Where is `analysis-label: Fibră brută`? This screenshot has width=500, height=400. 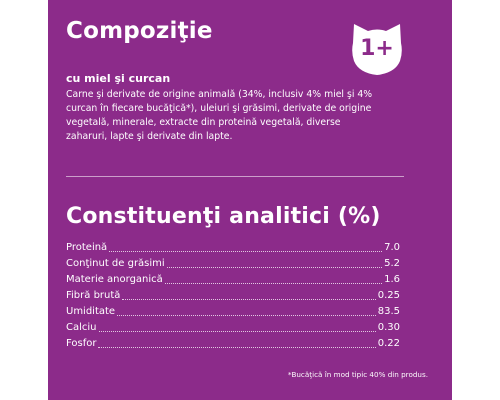
analysis-label: Fibră brută is located at coordinates (93, 295).